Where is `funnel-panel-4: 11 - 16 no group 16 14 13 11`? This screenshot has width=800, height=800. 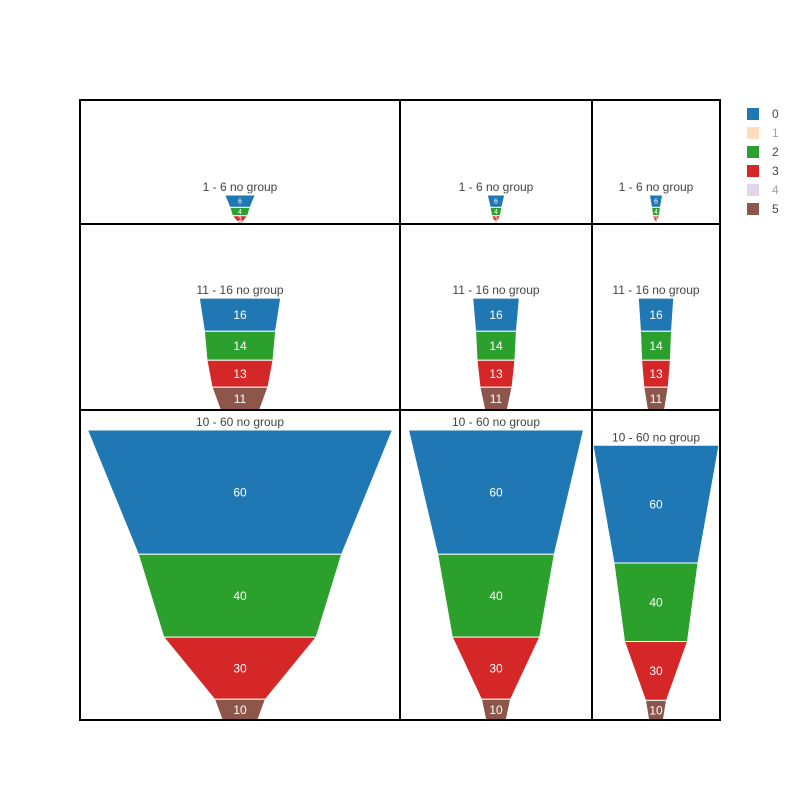
funnel-panel-4: 11 - 16 no group 16 14 13 11 is located at coordinates (240, 347).